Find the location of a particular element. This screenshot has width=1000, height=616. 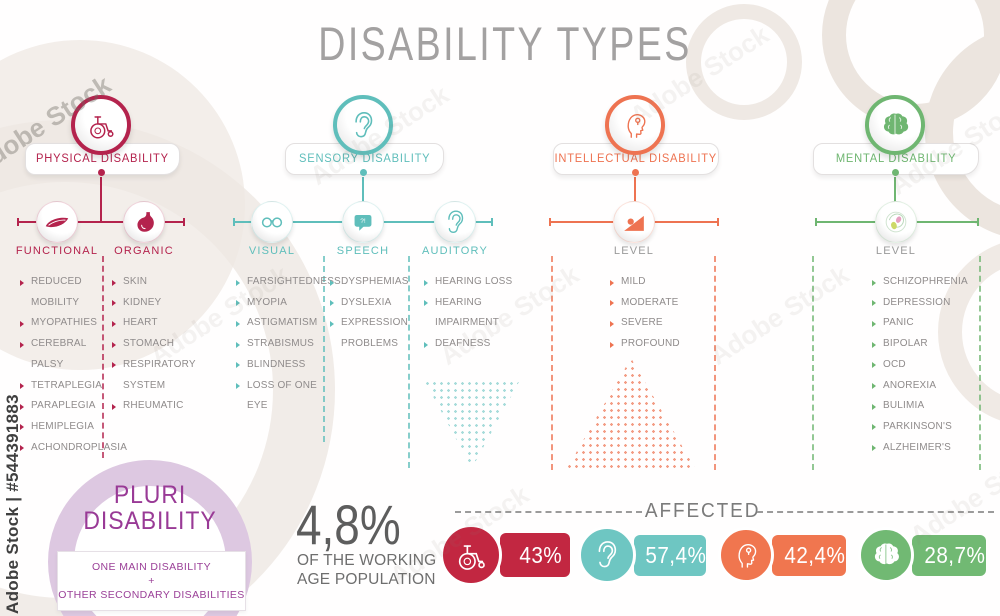

list-item: ALZHEIMER'S is located at coordinates (928, 448).